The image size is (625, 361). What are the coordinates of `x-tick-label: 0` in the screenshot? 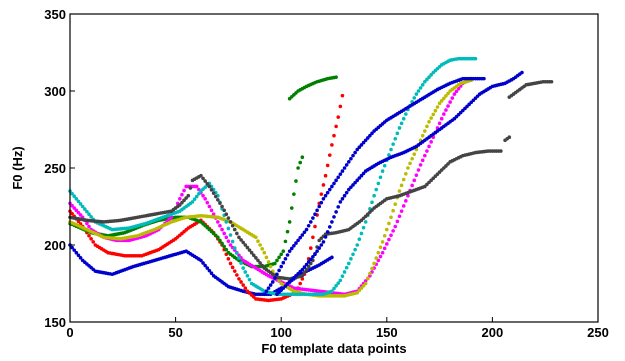 It's located at (69, 332).